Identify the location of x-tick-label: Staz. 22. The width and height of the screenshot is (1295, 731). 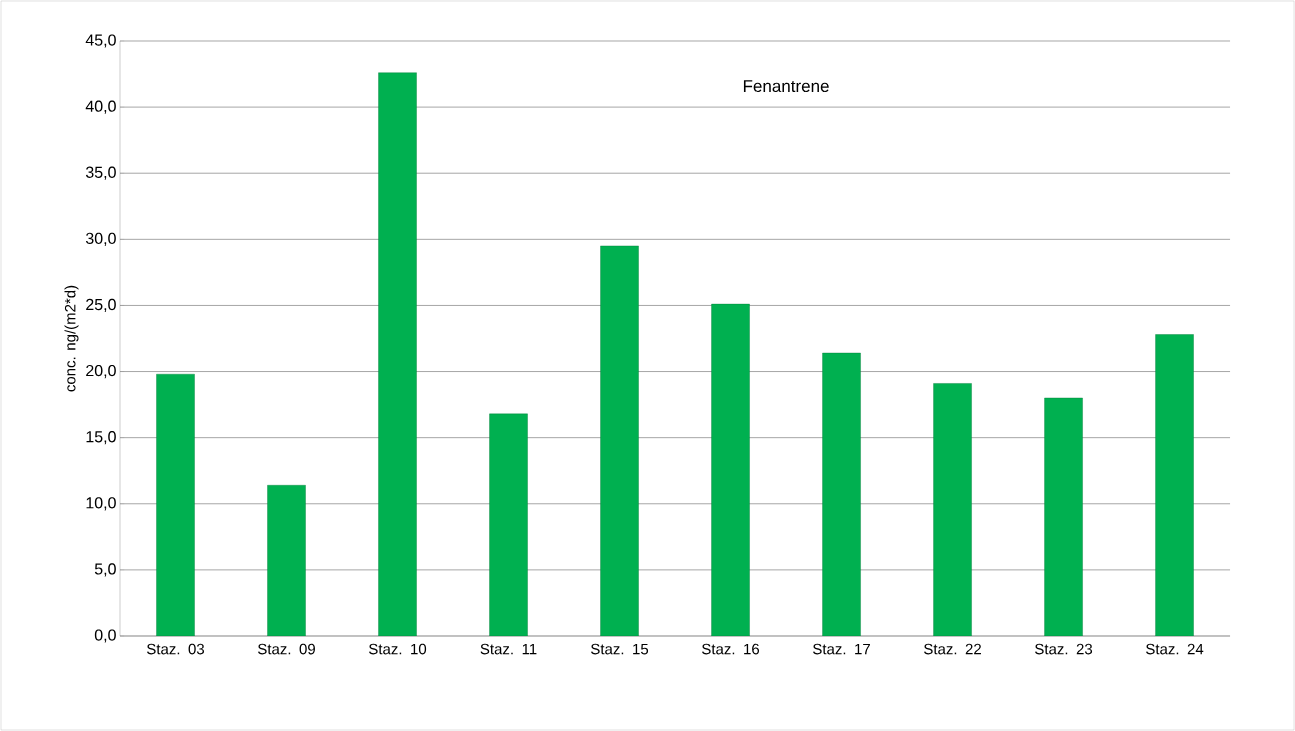
(952, 649).